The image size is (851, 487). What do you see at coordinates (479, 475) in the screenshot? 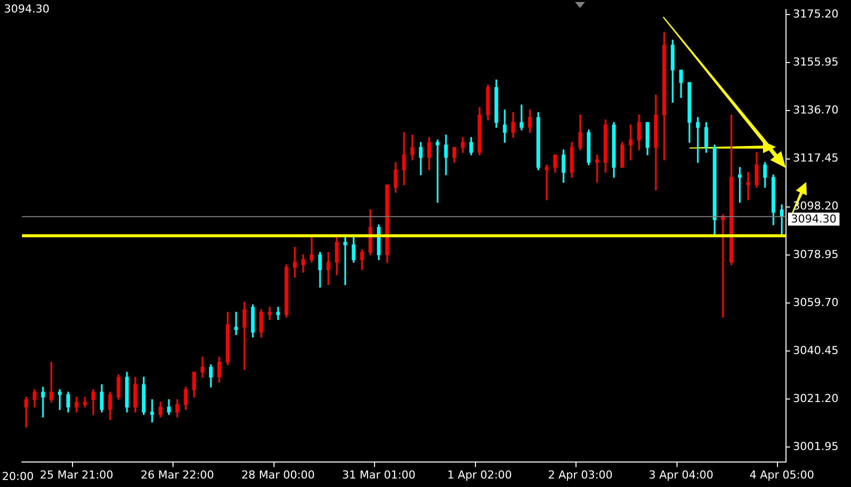
I see `x-tick-label: 1 Apr 02:00` at bounding box center [479, 475].